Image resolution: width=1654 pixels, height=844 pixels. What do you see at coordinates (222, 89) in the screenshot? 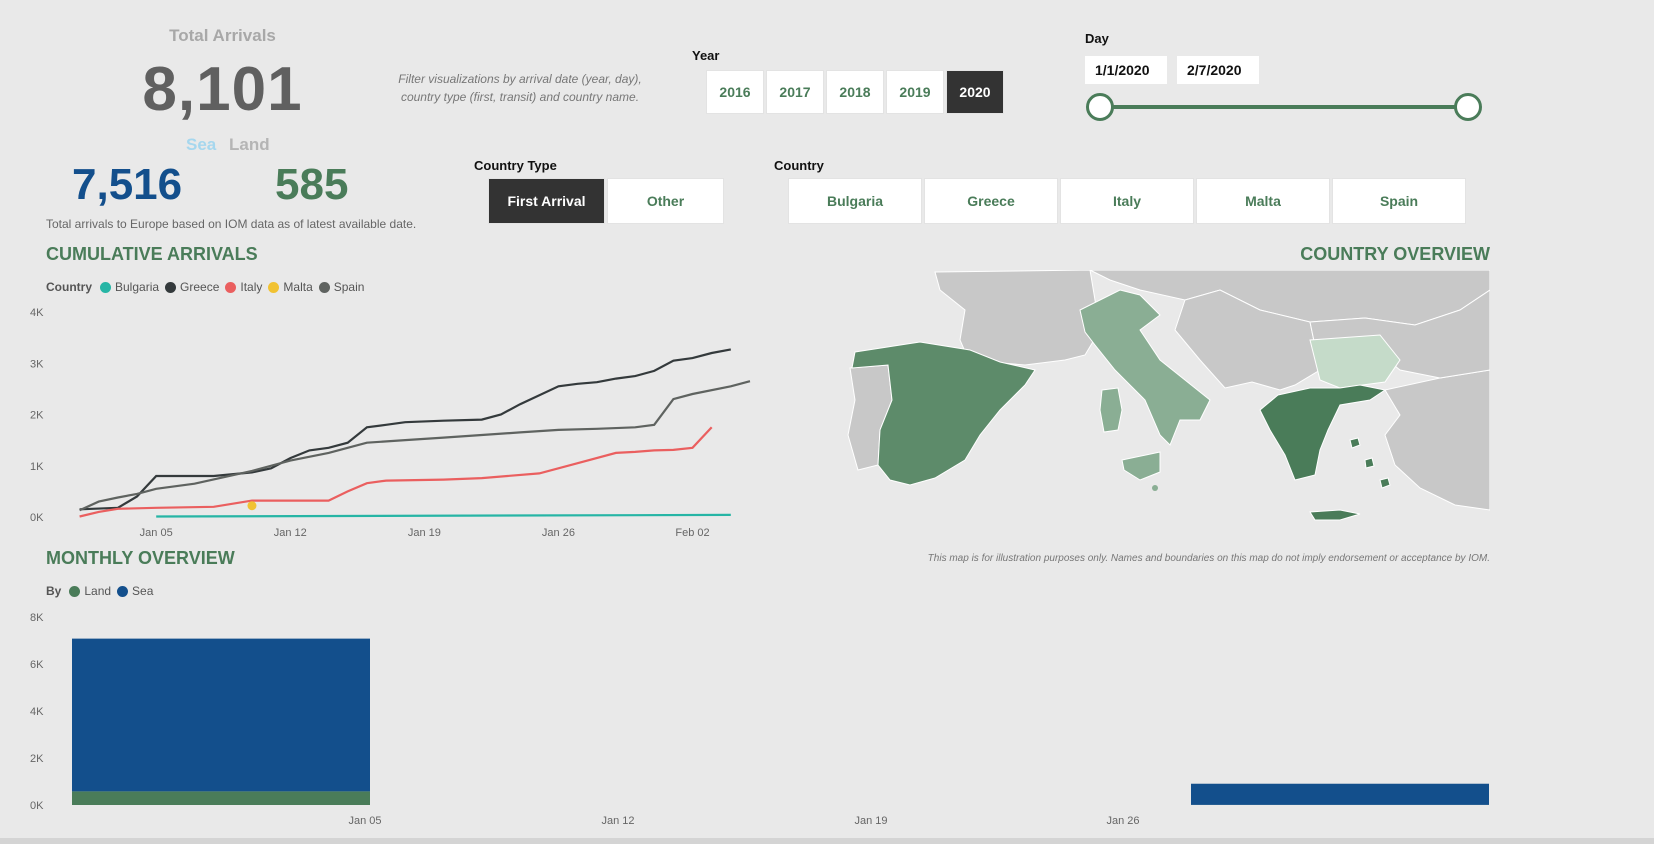
I see `total-arrivals-value: 8,101` at bounding box center [222, 89].